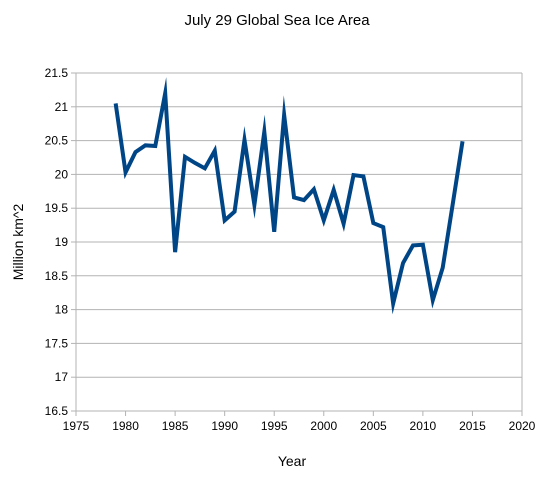 Image resolution: width=549 pixels, height=482 pixels. I want to click on x-axis-title: Year, so click(292, 461).